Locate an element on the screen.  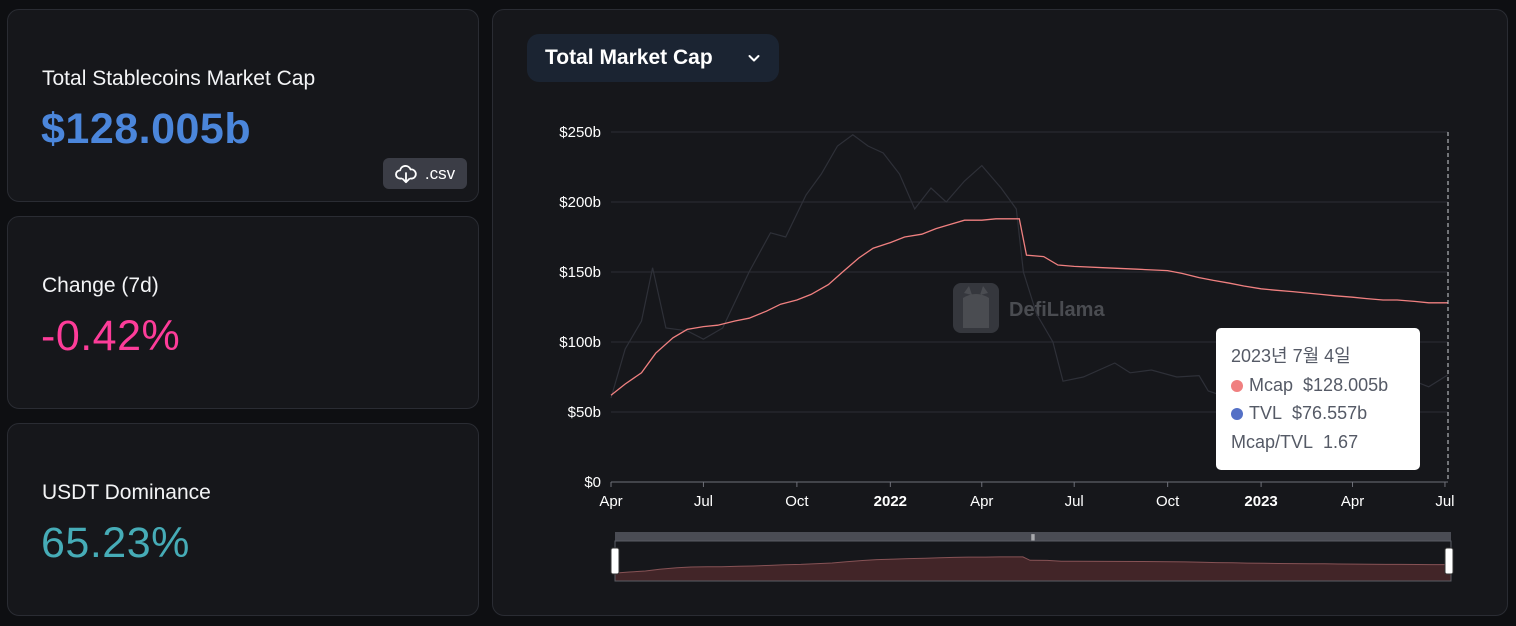
tvl-dot-icon is located at coordinates (1237, 414).